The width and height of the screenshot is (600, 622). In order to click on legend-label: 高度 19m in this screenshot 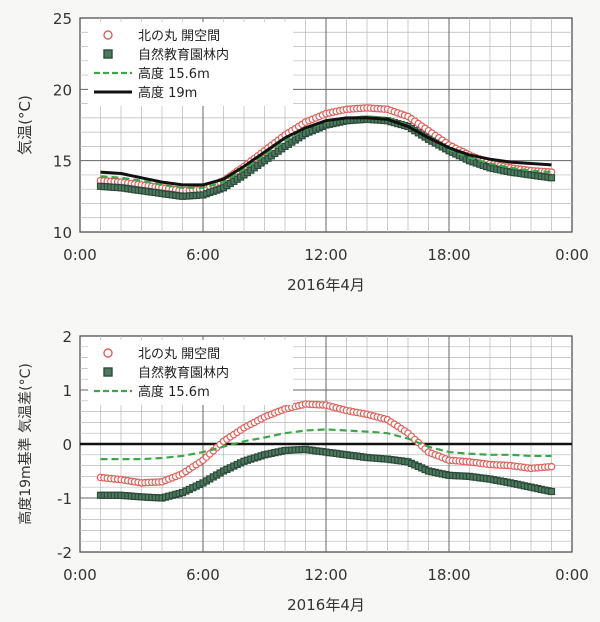, I will do `click(167, 93)`.